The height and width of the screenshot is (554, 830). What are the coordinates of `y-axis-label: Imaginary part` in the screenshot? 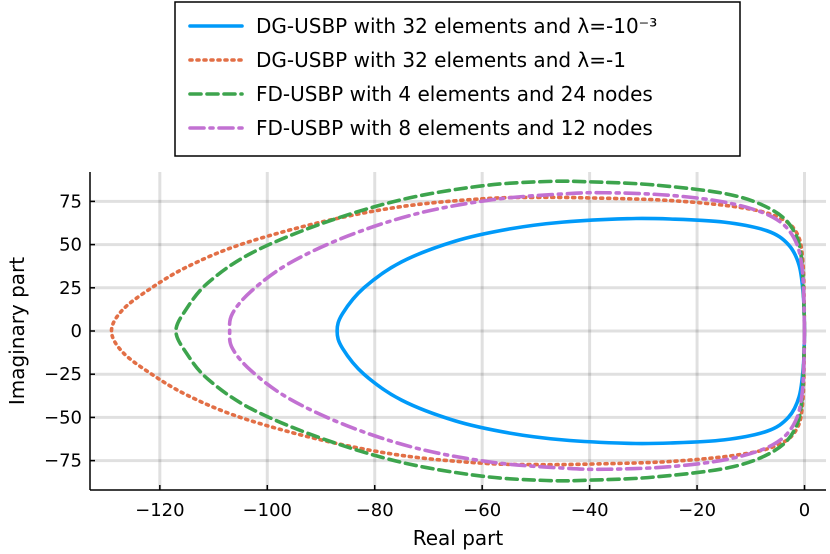 It's located at (17, 331).